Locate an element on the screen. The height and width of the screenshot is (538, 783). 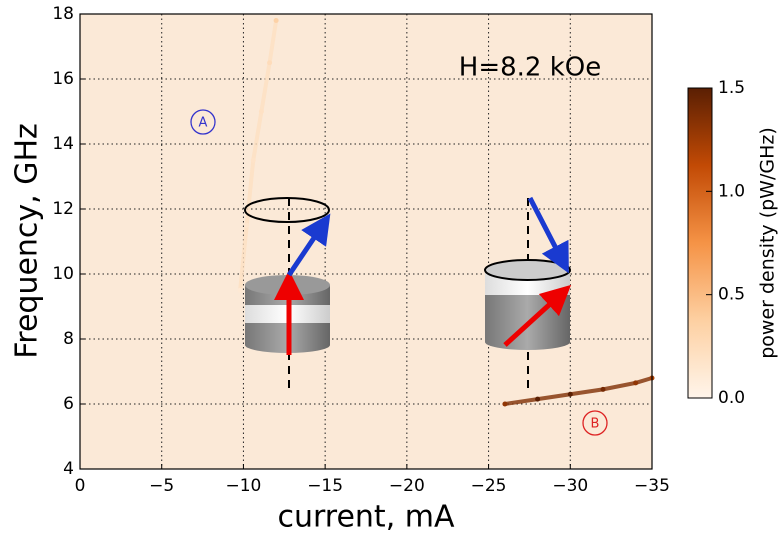
y-tick-label: 16 is located at coordinates (63, 79).